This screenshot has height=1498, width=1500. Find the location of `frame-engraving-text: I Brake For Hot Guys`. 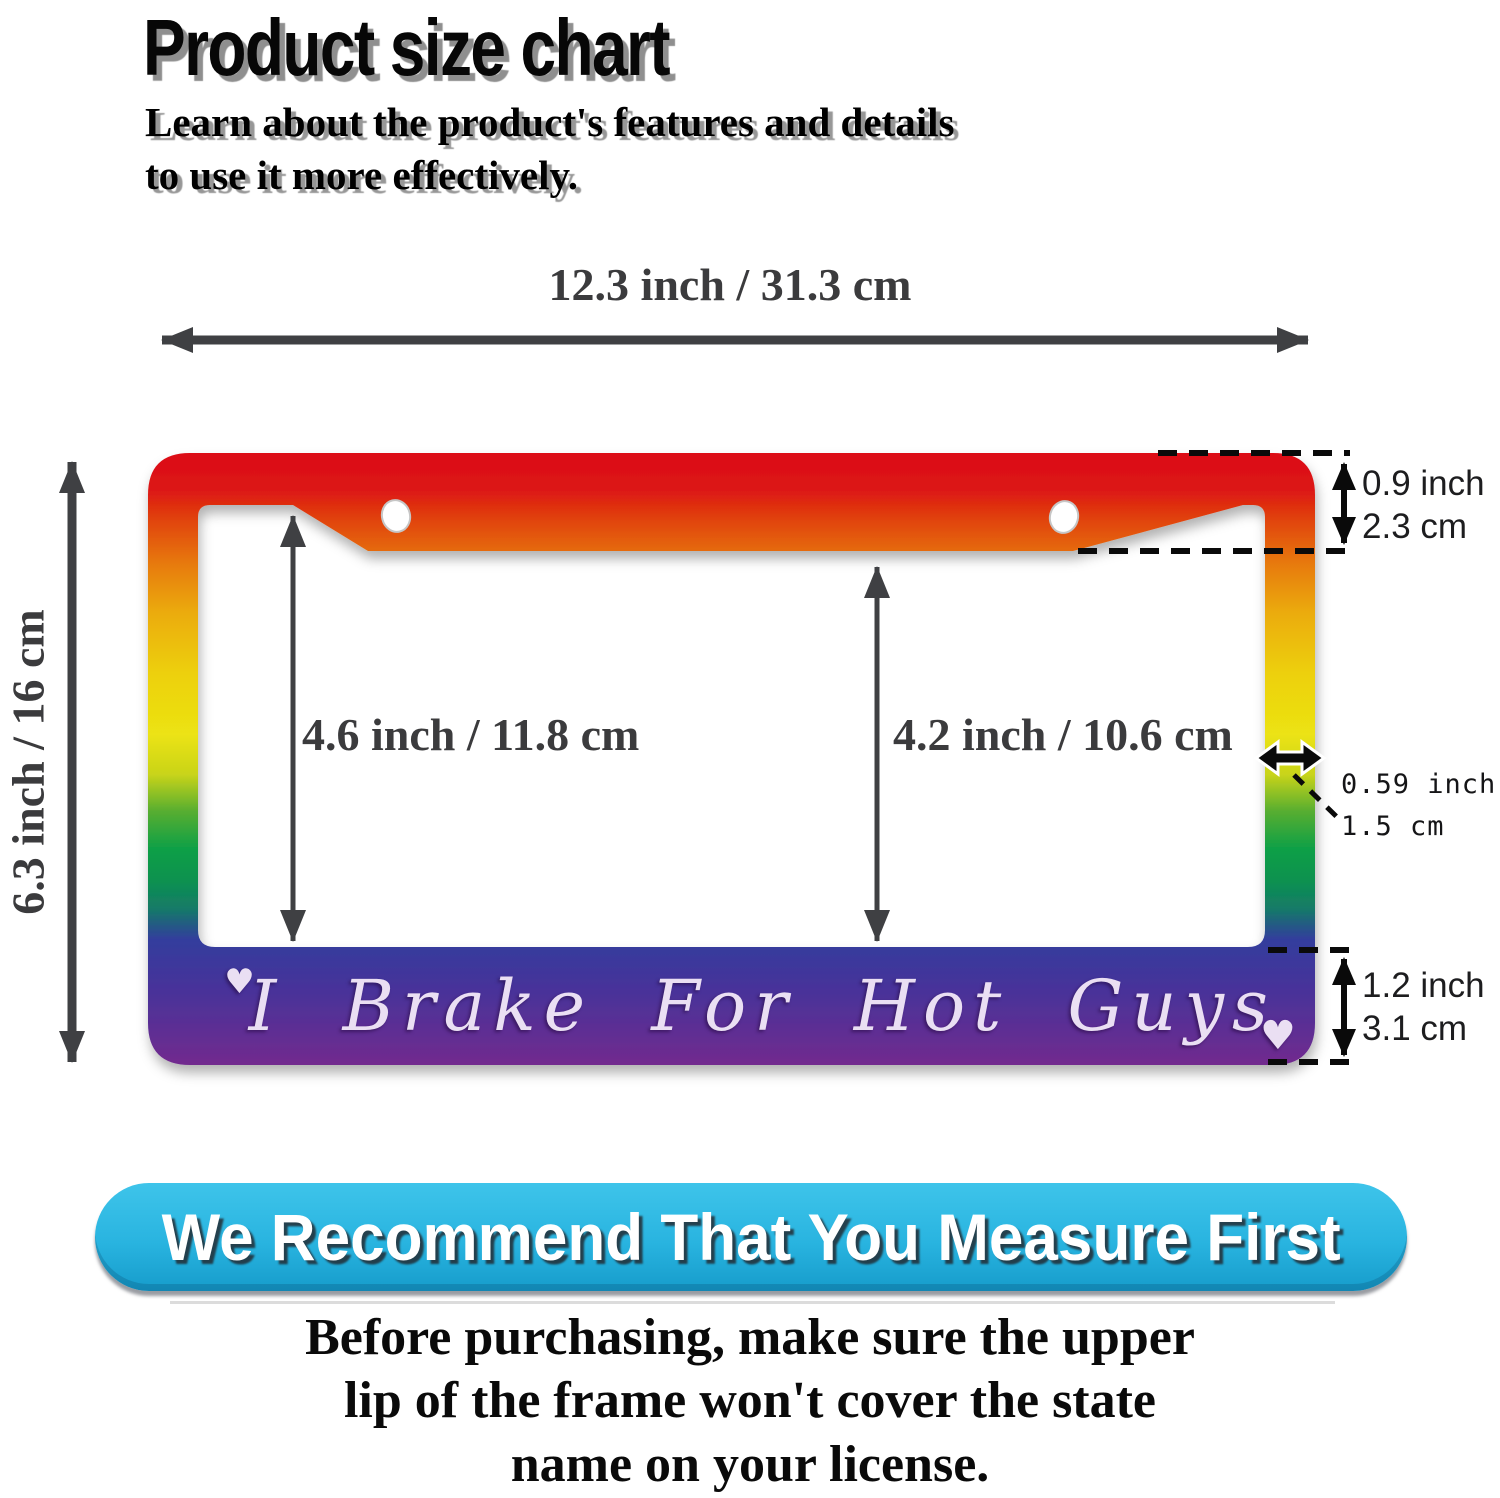

frame-engraving-text: I Brake For Hot Guys is located at coordinates (762, 1006).